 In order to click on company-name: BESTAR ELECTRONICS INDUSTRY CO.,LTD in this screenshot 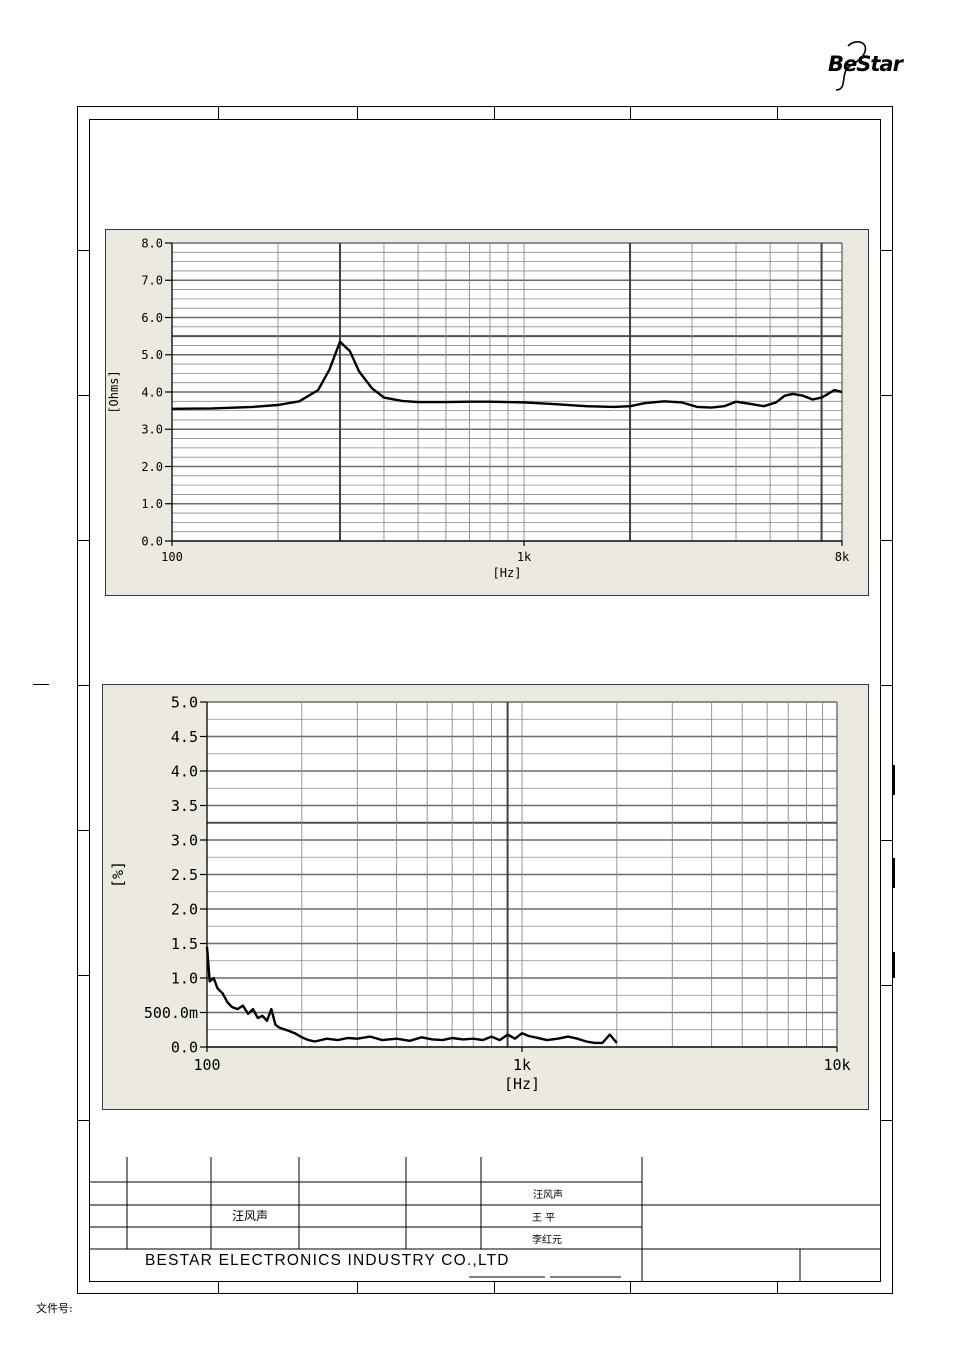, I will do `click(327, 1260)`.